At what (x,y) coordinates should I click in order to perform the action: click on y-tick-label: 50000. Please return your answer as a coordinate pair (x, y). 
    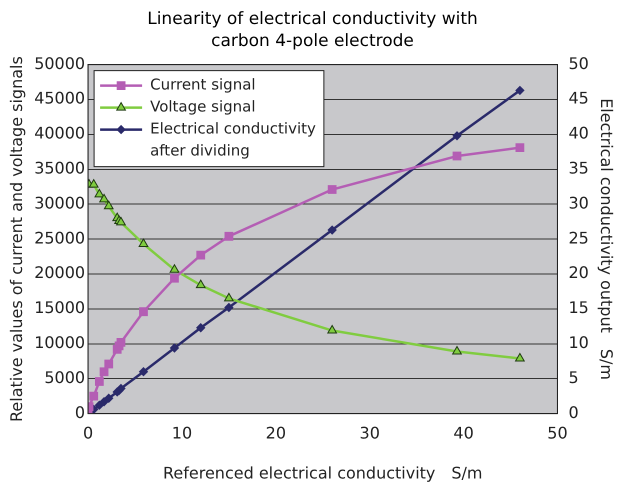
    Looking at the image, I should click on (60, 63).